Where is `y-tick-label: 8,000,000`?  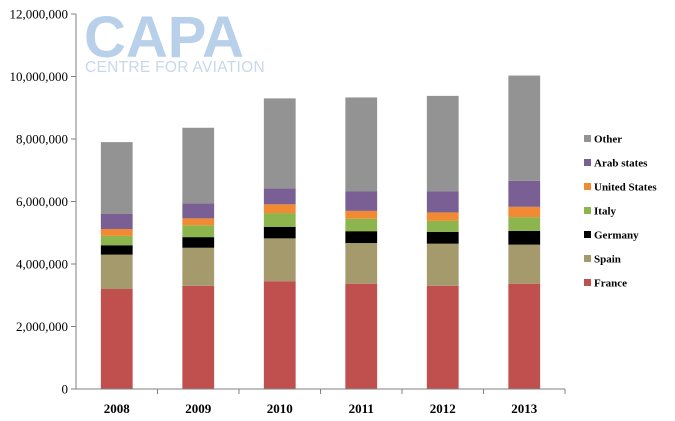
y-tick-label: 8,000,000 is located at coordinates (42, 139).